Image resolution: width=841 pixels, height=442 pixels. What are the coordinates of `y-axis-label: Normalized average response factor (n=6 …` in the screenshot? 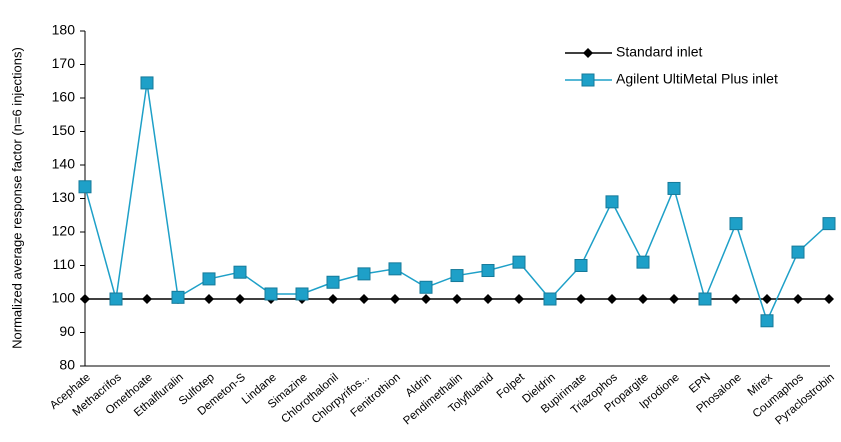 It's located at (16, 198).